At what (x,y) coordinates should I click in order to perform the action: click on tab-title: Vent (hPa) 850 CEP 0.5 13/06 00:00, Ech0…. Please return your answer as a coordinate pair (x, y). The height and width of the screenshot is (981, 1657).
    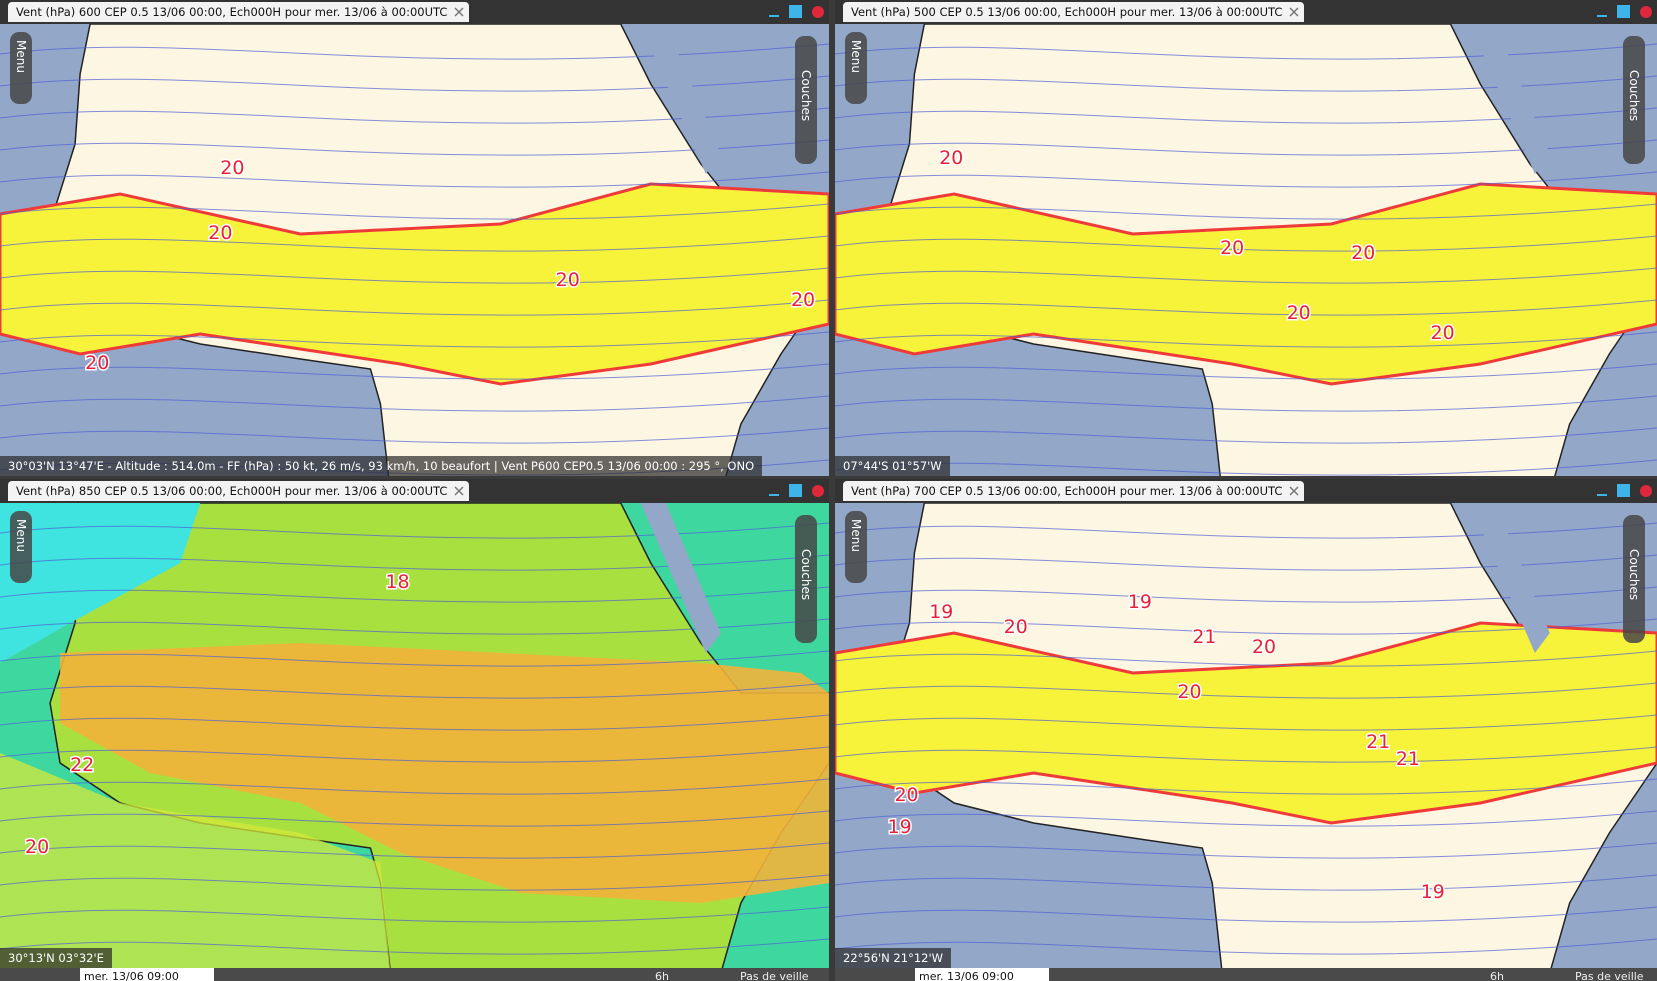
    Looking at the image, I should click on (232, 491).